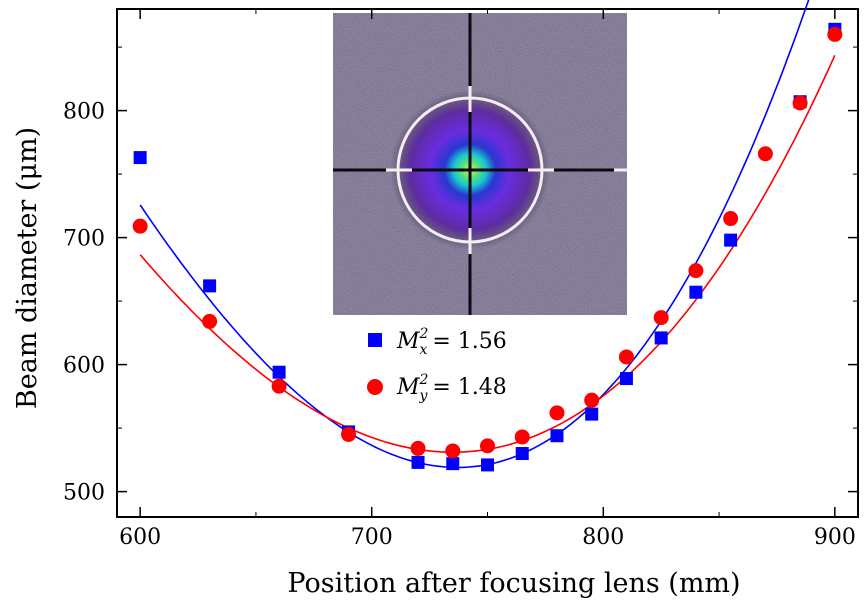 This screenshot has width=867, height=609. I want to click on x-axis-title: Position after focusing lens (mm), so click(513, 583).